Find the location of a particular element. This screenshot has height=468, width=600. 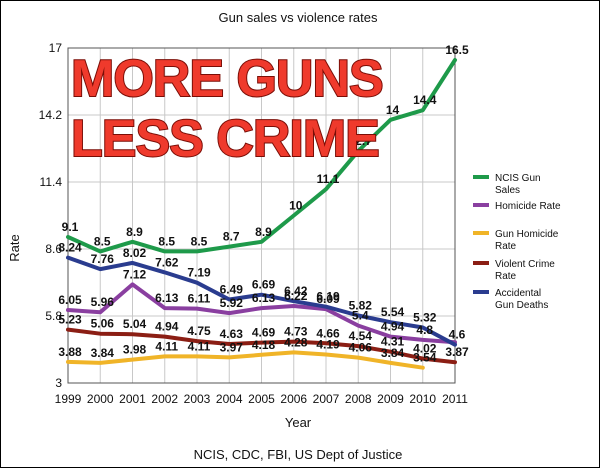

x-tick-label: 2004 is located at coordinates (229, 399).